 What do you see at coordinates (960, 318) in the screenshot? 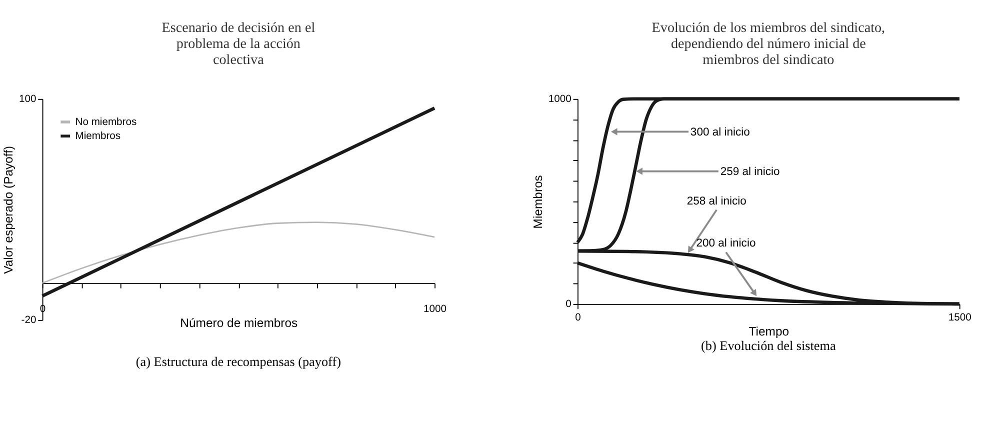
I see `x-tick-label: 1500` at bounding box center [960, 318].